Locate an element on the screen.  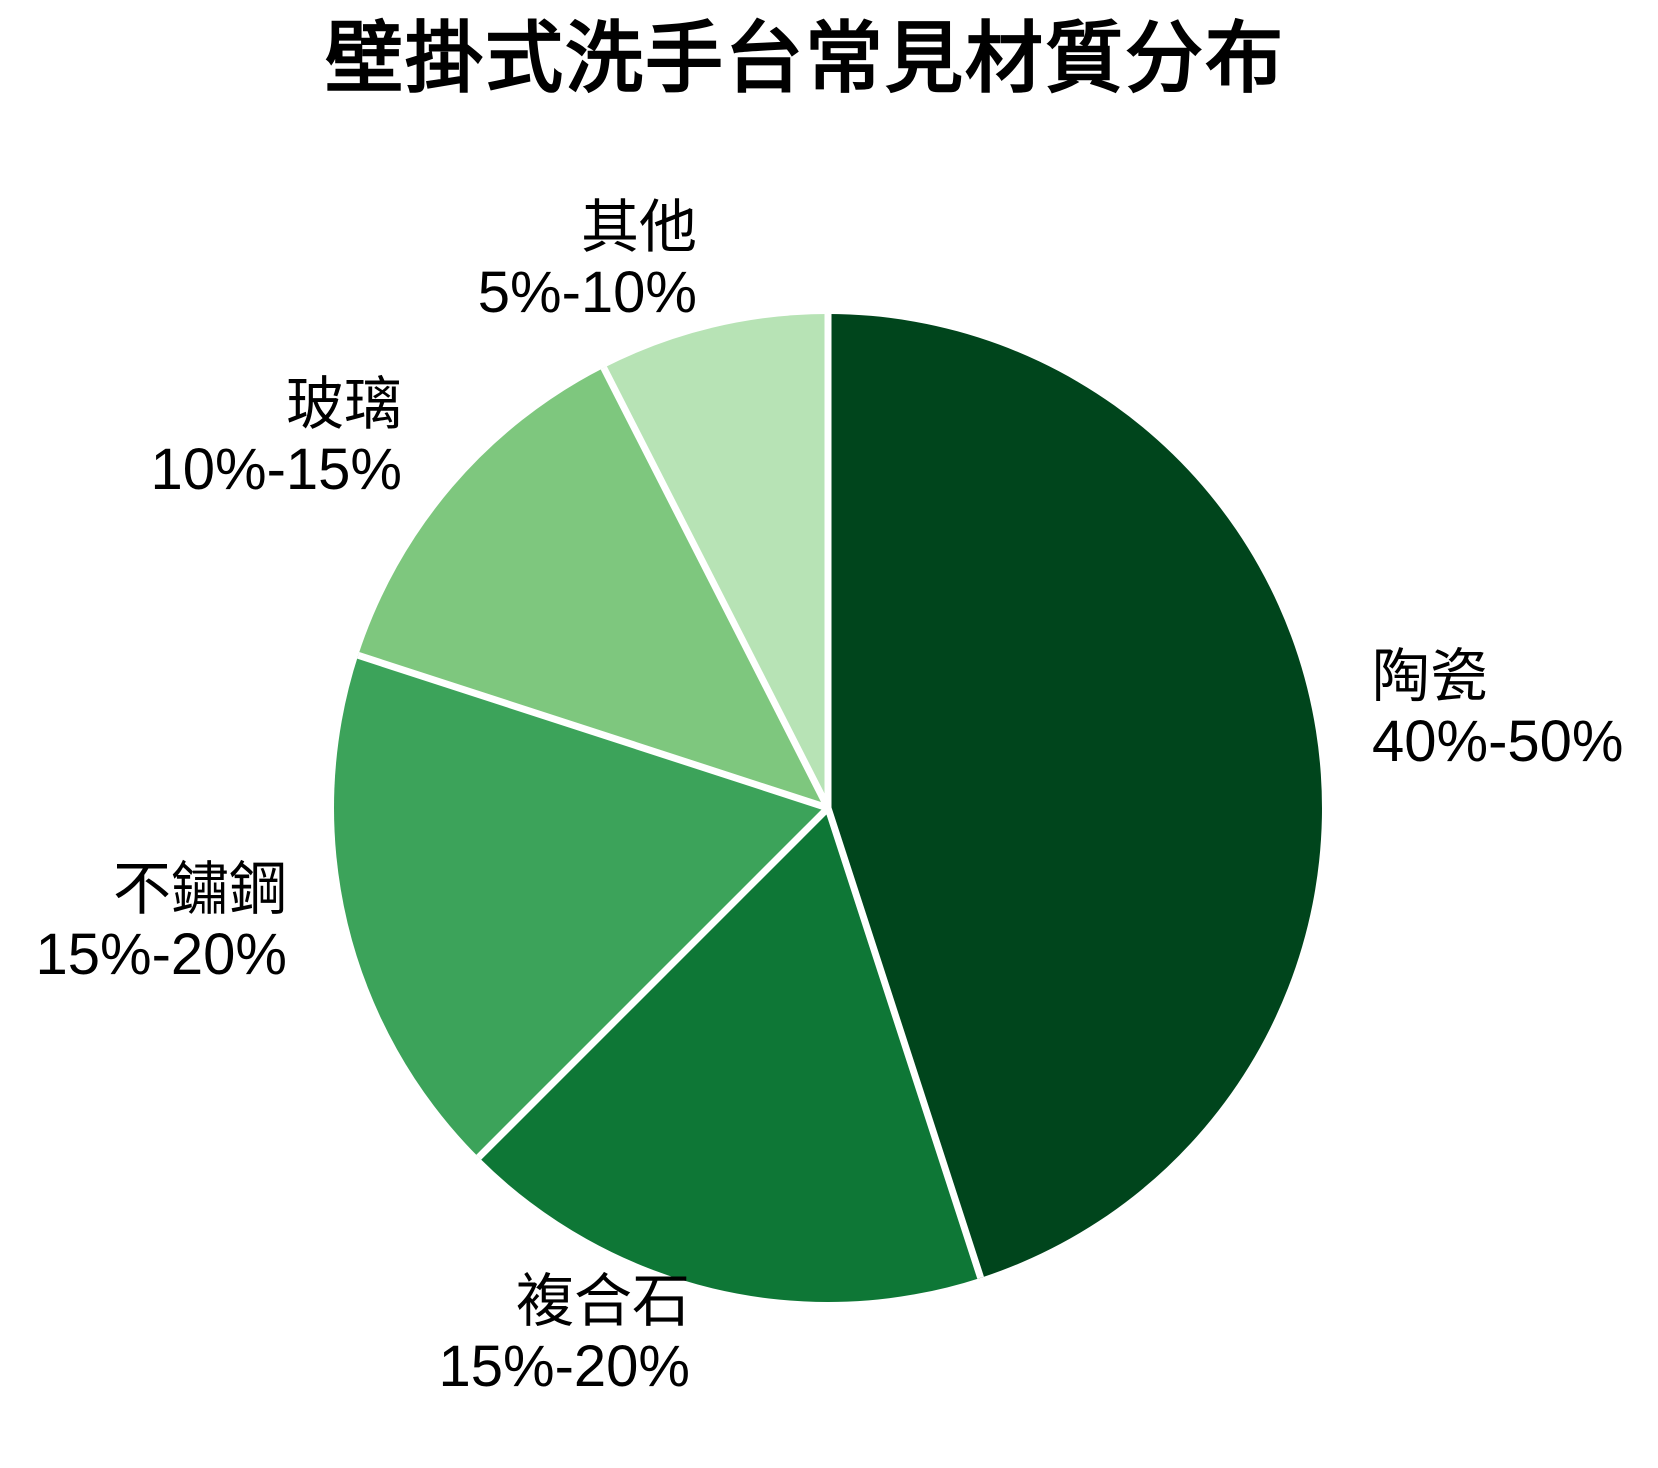
slice-range-stainless-steel: 15%-20% is located at coordinates (161, 954).